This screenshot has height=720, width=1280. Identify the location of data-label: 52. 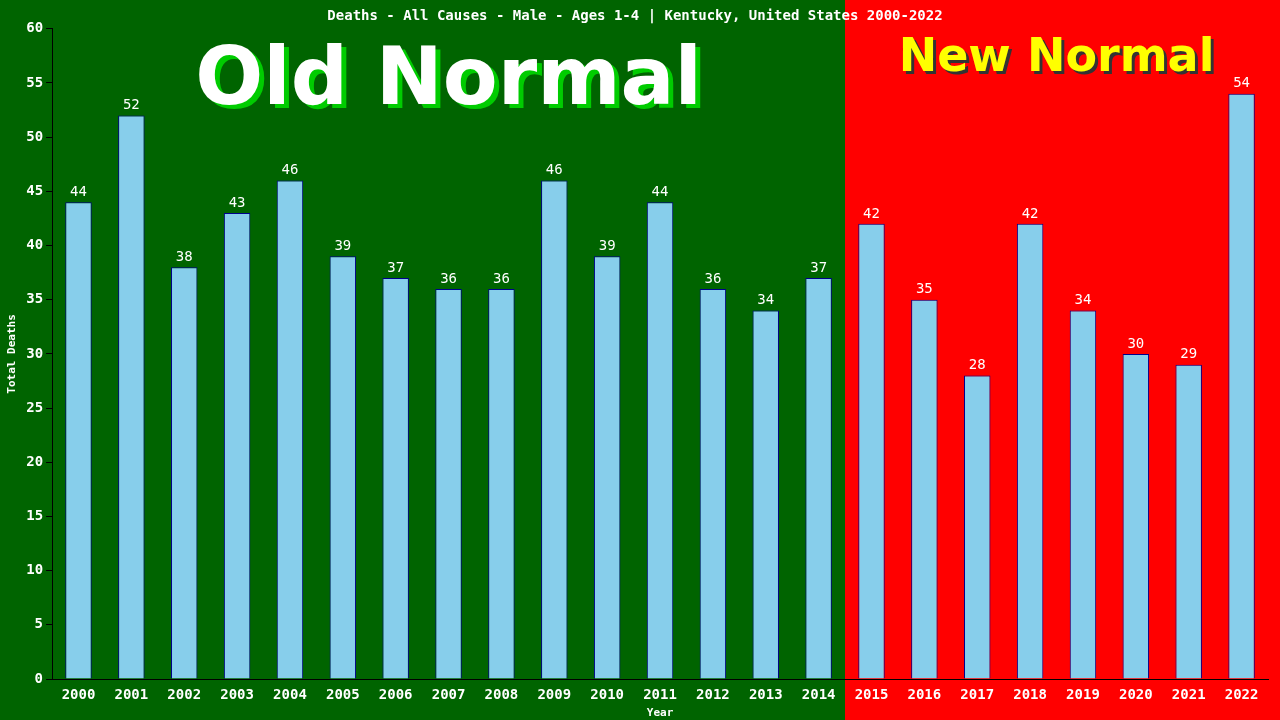
(131, 104).